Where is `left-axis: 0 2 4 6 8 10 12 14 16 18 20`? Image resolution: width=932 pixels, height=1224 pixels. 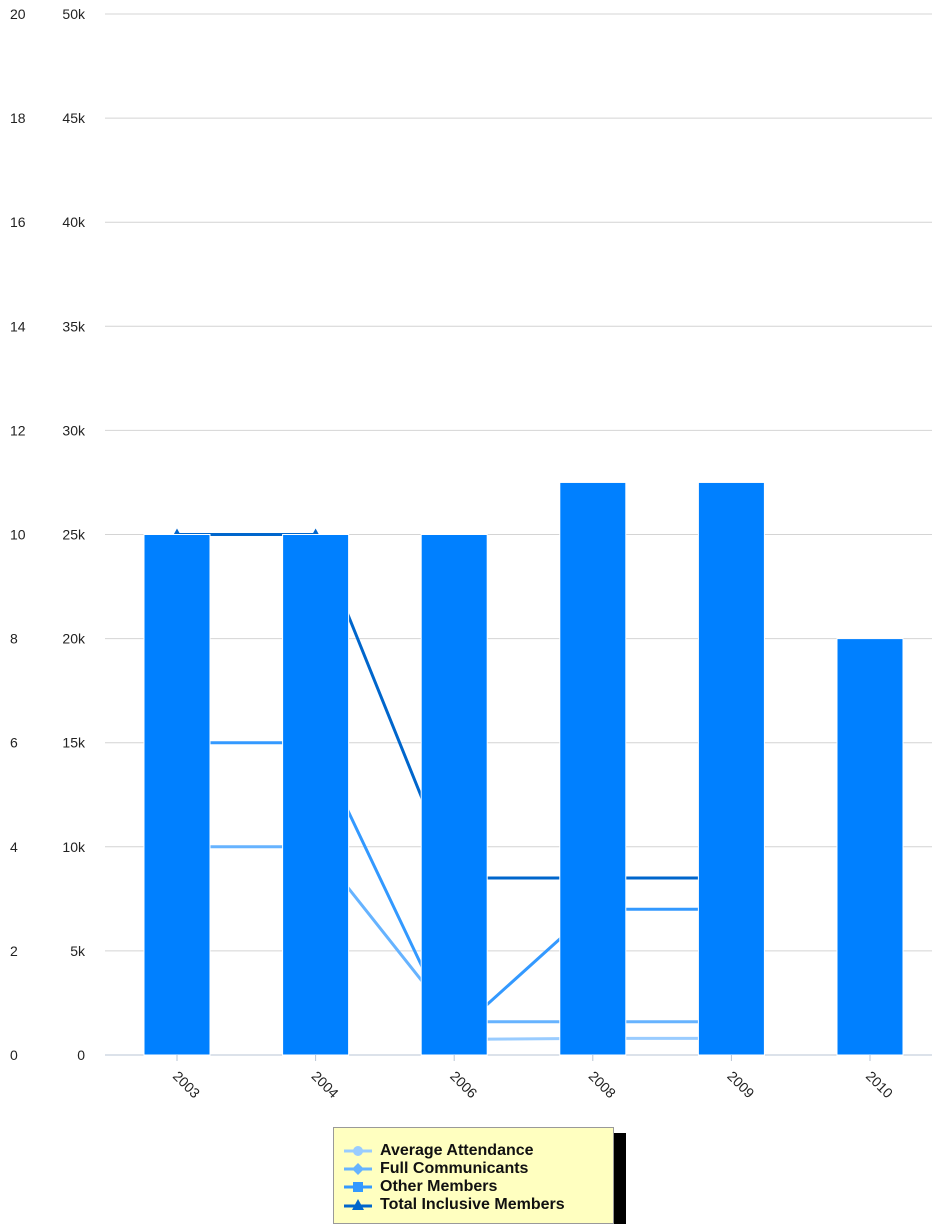
left-axis: 0 2 4 6 8 10 12 14 16 18 20 is located at coordinates (18, 534).